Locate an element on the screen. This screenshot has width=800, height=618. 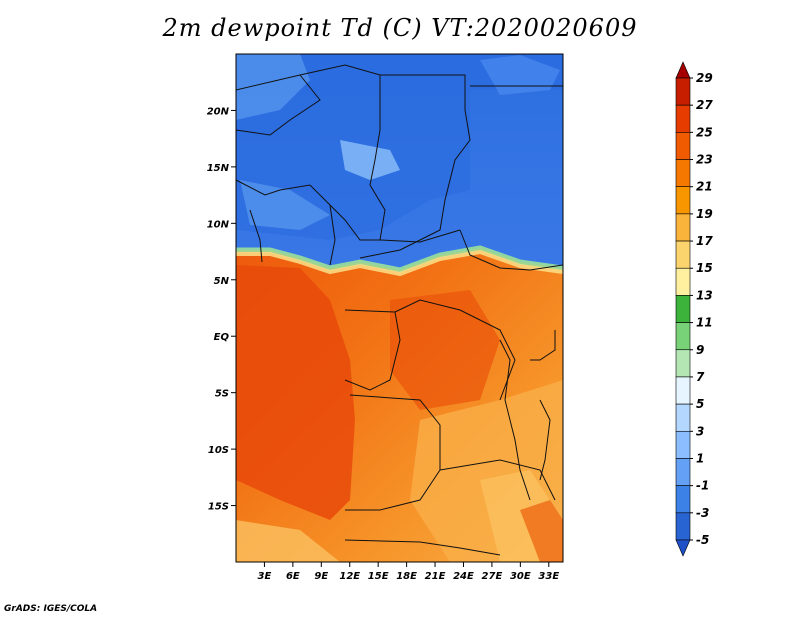
colorbar-label: 17 is located at coordinates (704, 241).